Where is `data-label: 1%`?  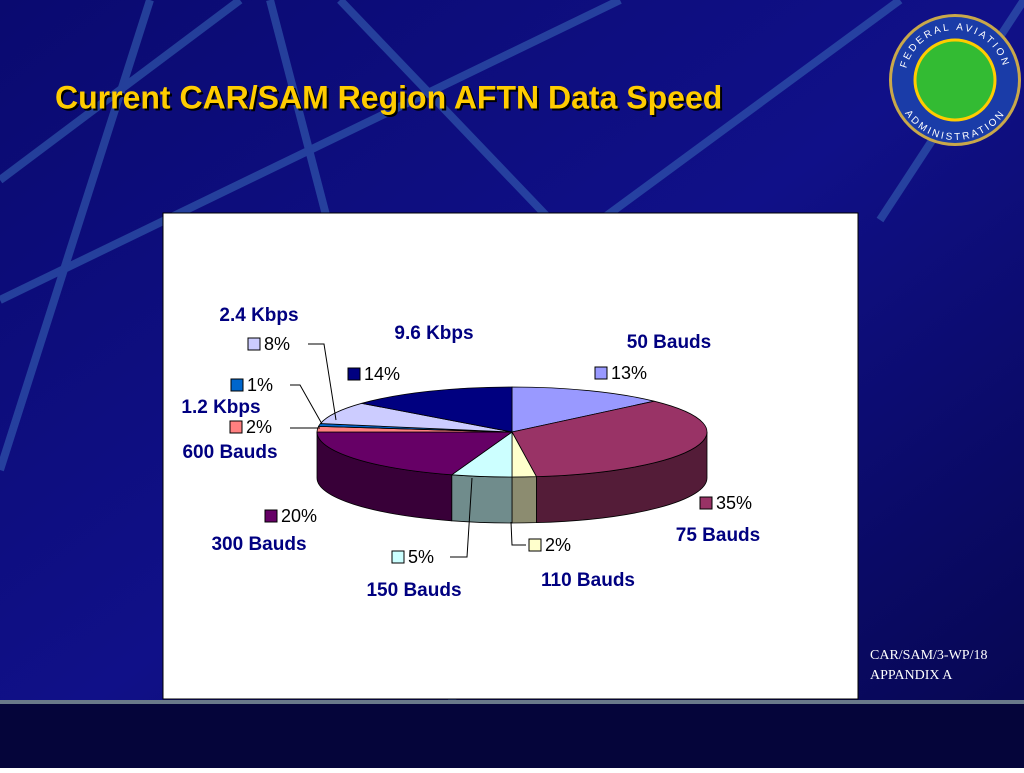
data-label: 1% is located at coordinates (260, 385).